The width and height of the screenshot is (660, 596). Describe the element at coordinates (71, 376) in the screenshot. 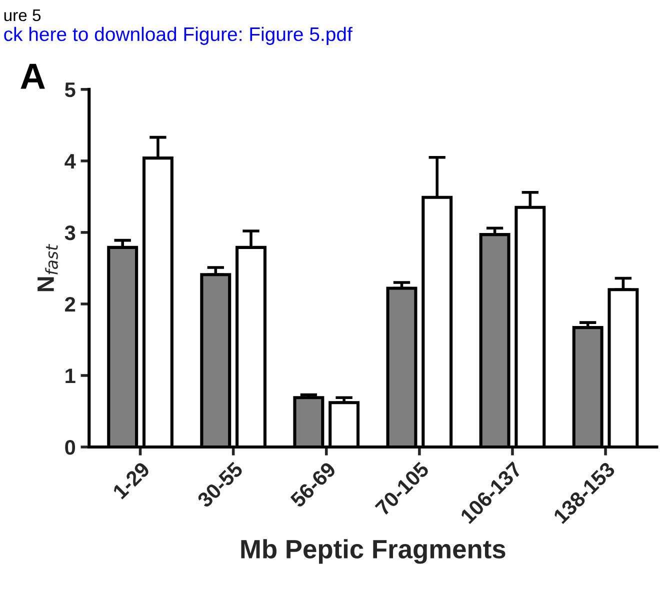

I see `y-tick-label: 1` at that location.